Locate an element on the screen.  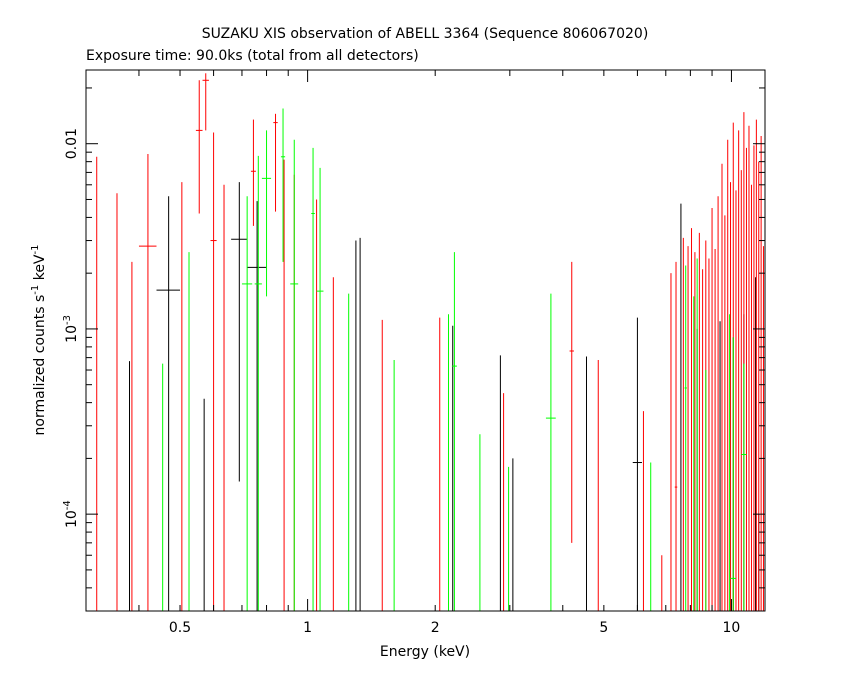
y-tick-label: 0.01 is located at coordinates (72, 143).